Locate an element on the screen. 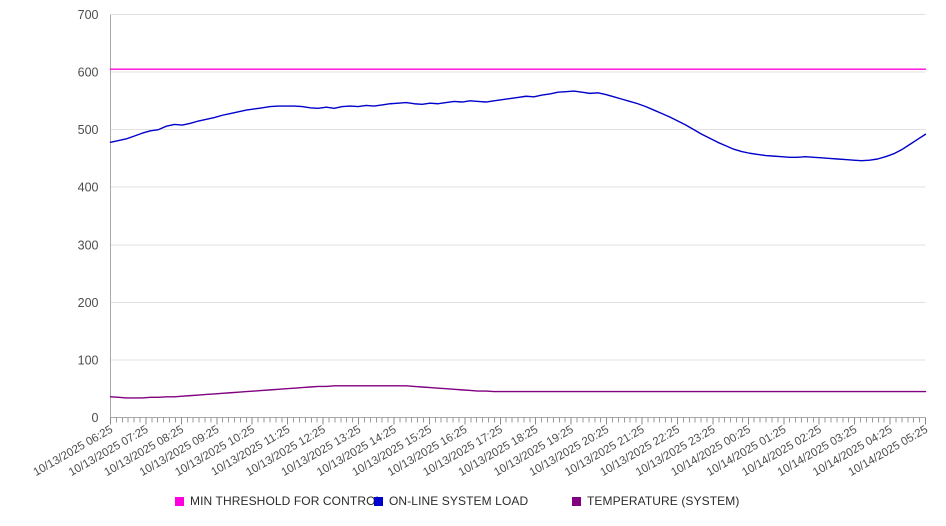 The width and height of the screenshot is (946, 526). legend-label: ON-LINE SYSTEM LOAD is located at coordinates (458, 501).